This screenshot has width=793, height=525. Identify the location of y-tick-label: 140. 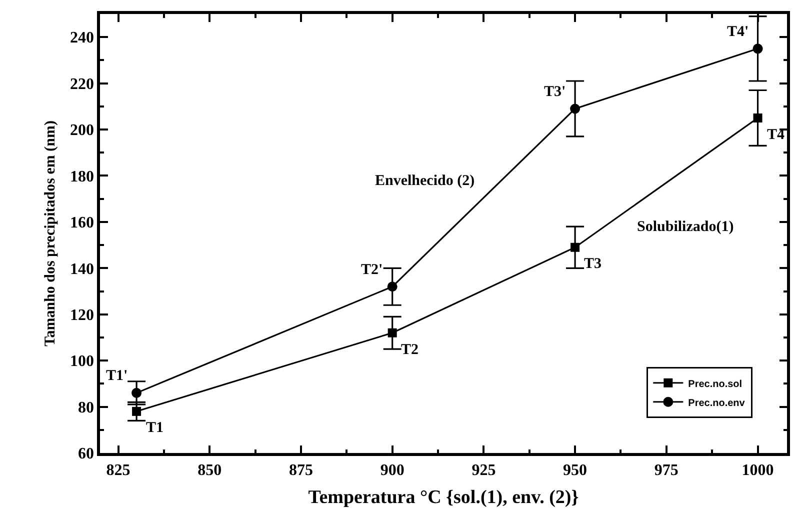
(82, 269).